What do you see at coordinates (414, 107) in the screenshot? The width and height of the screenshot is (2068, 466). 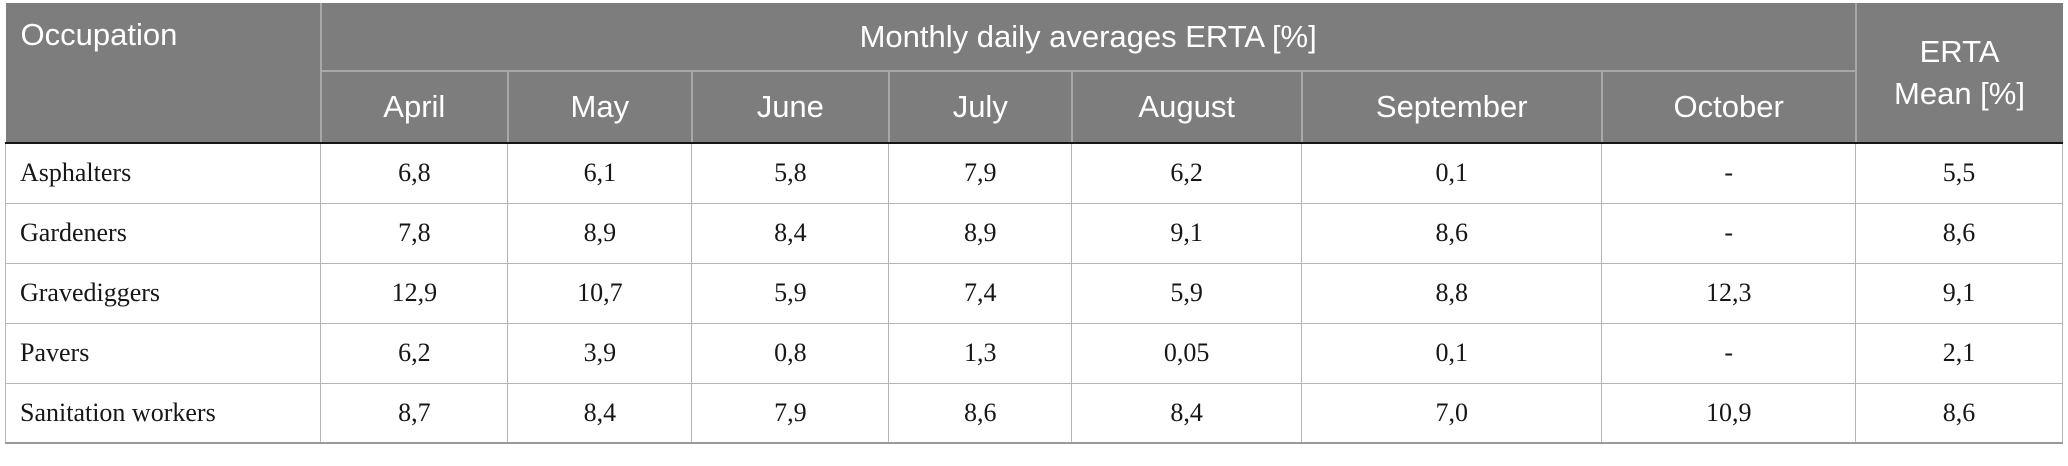 I see `col-header-april: April` at bounding box center [414, 107].